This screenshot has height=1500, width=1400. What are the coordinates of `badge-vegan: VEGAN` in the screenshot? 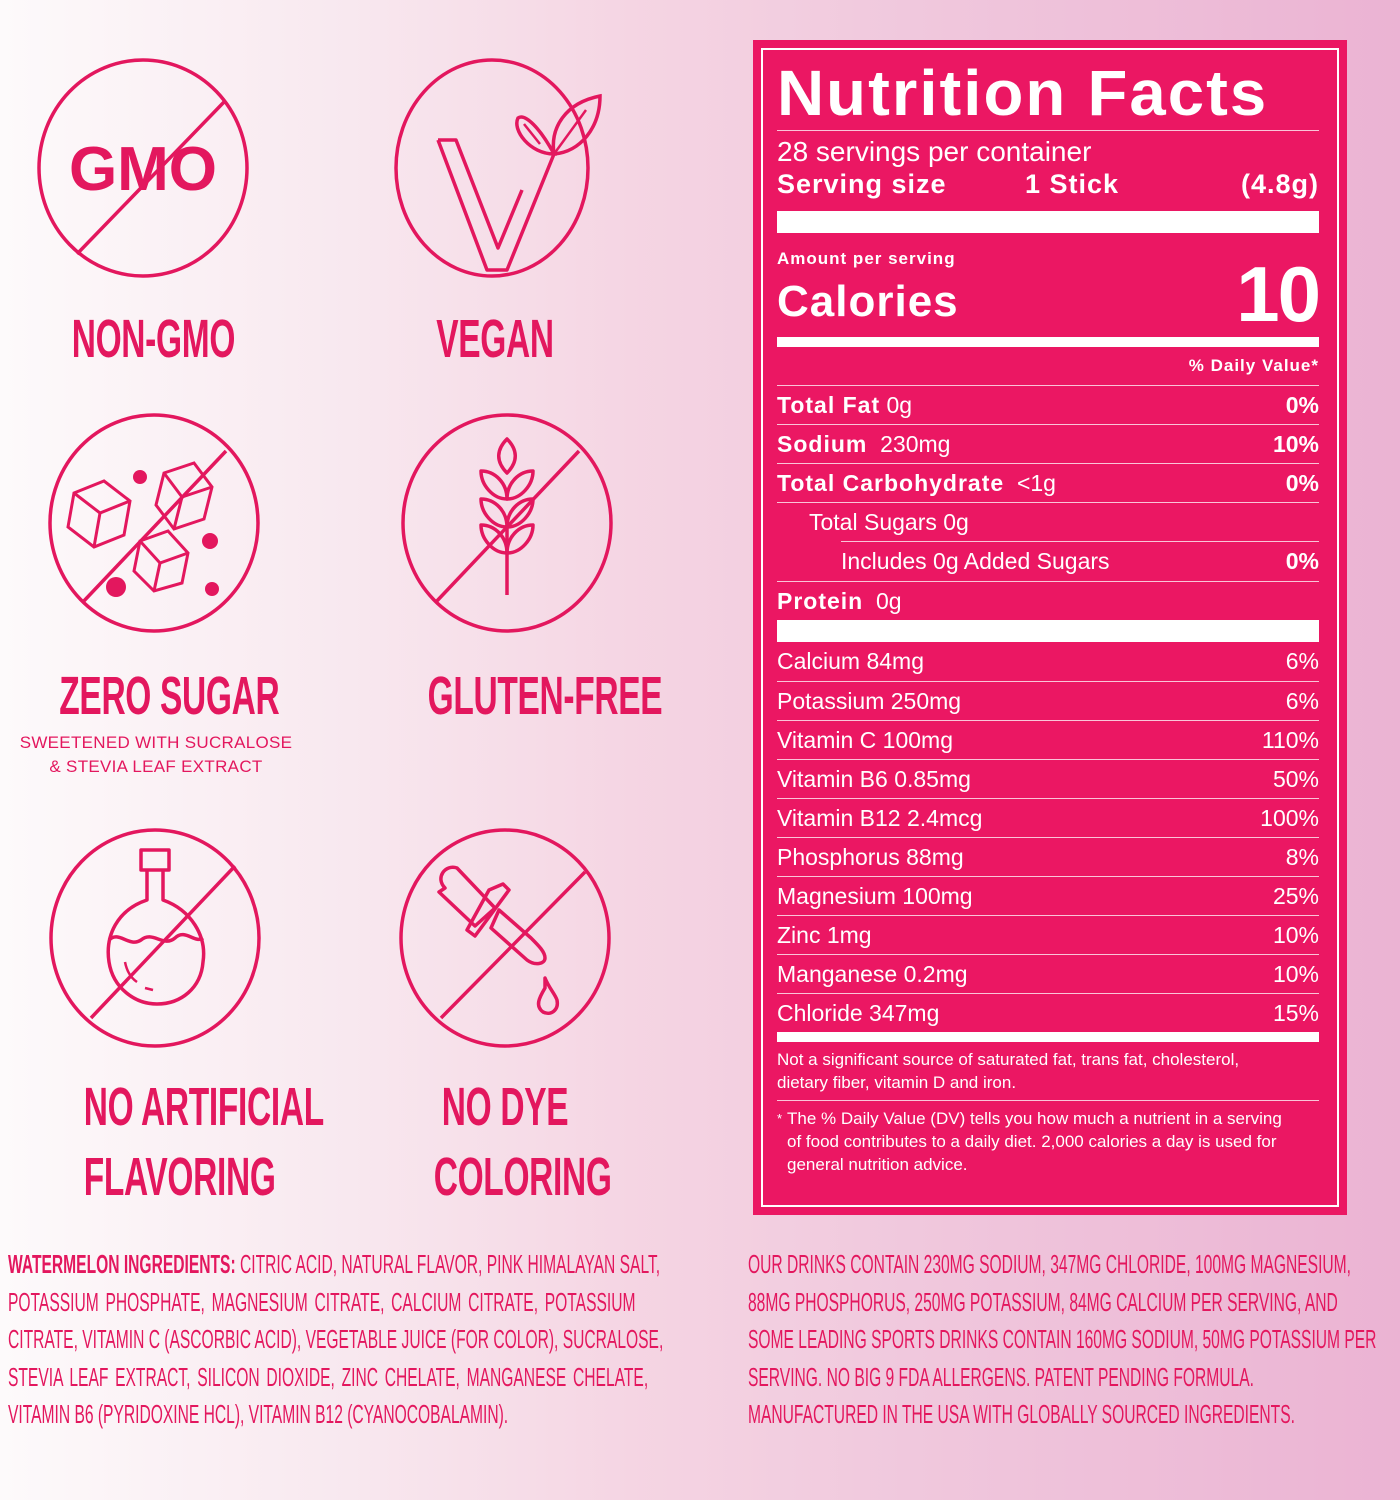 It's located at (505, 216).